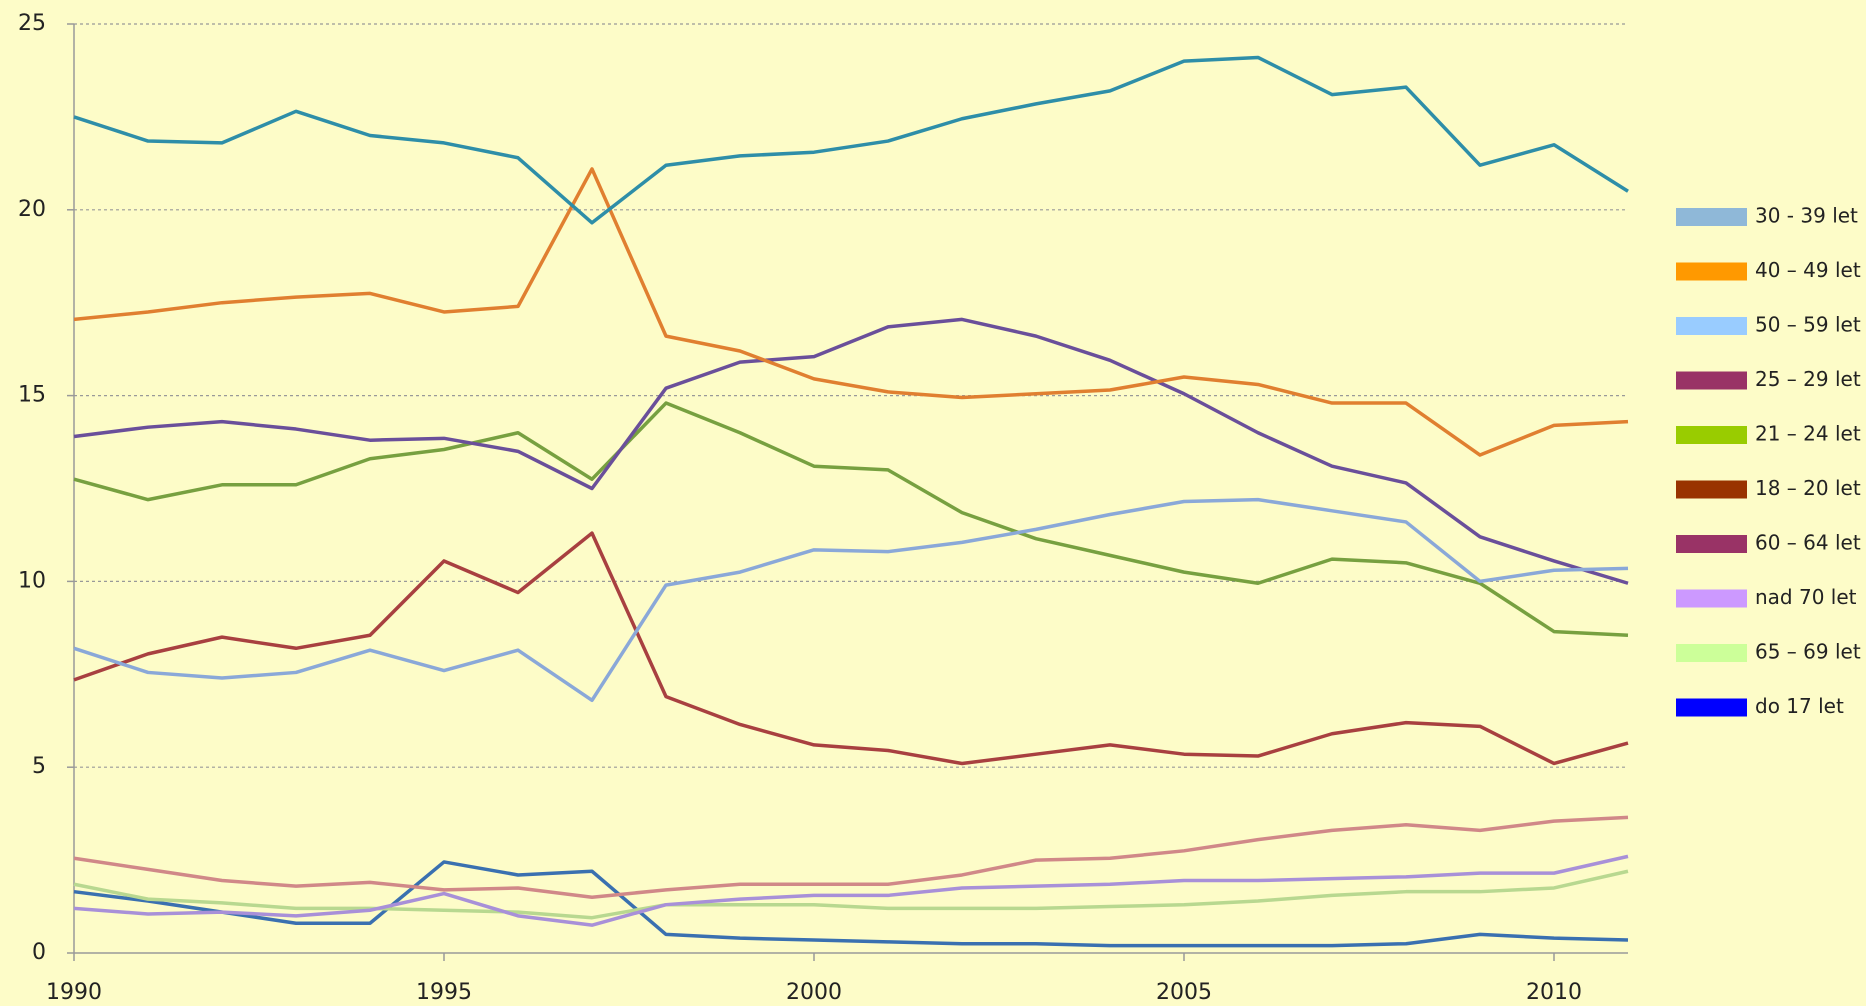  What do you see at coordinates (39, 952) in the screenshot?
I see `y-tick-label: 0` at bounding box center [39, 952].